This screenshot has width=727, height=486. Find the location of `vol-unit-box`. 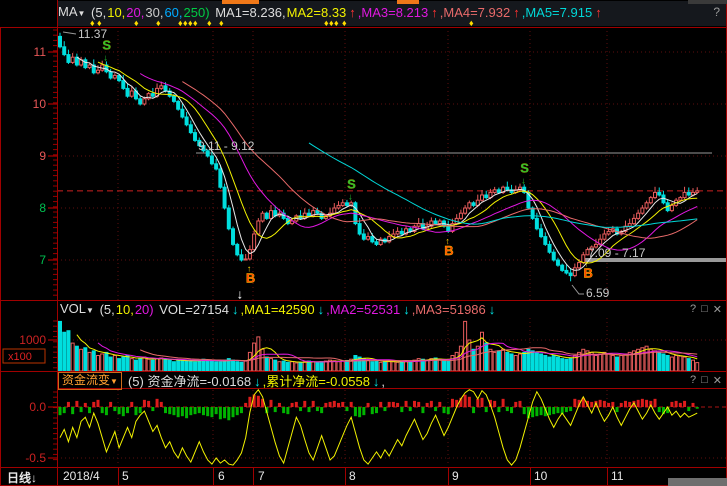

vol-unit-box is located at coordinates (24, 356).